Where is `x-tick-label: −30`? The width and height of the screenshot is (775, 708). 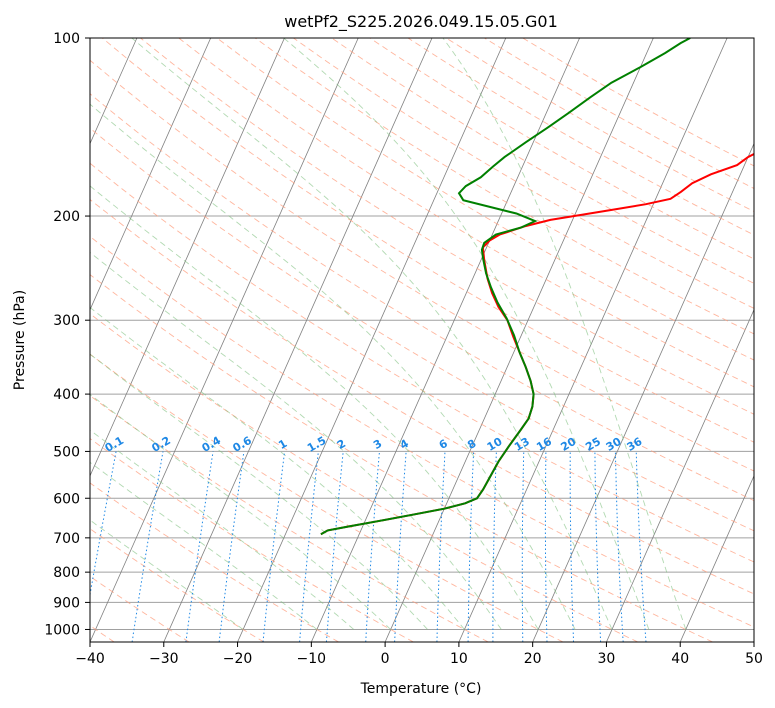
x-tick-label: −30 is located at coordinates (164, 659).